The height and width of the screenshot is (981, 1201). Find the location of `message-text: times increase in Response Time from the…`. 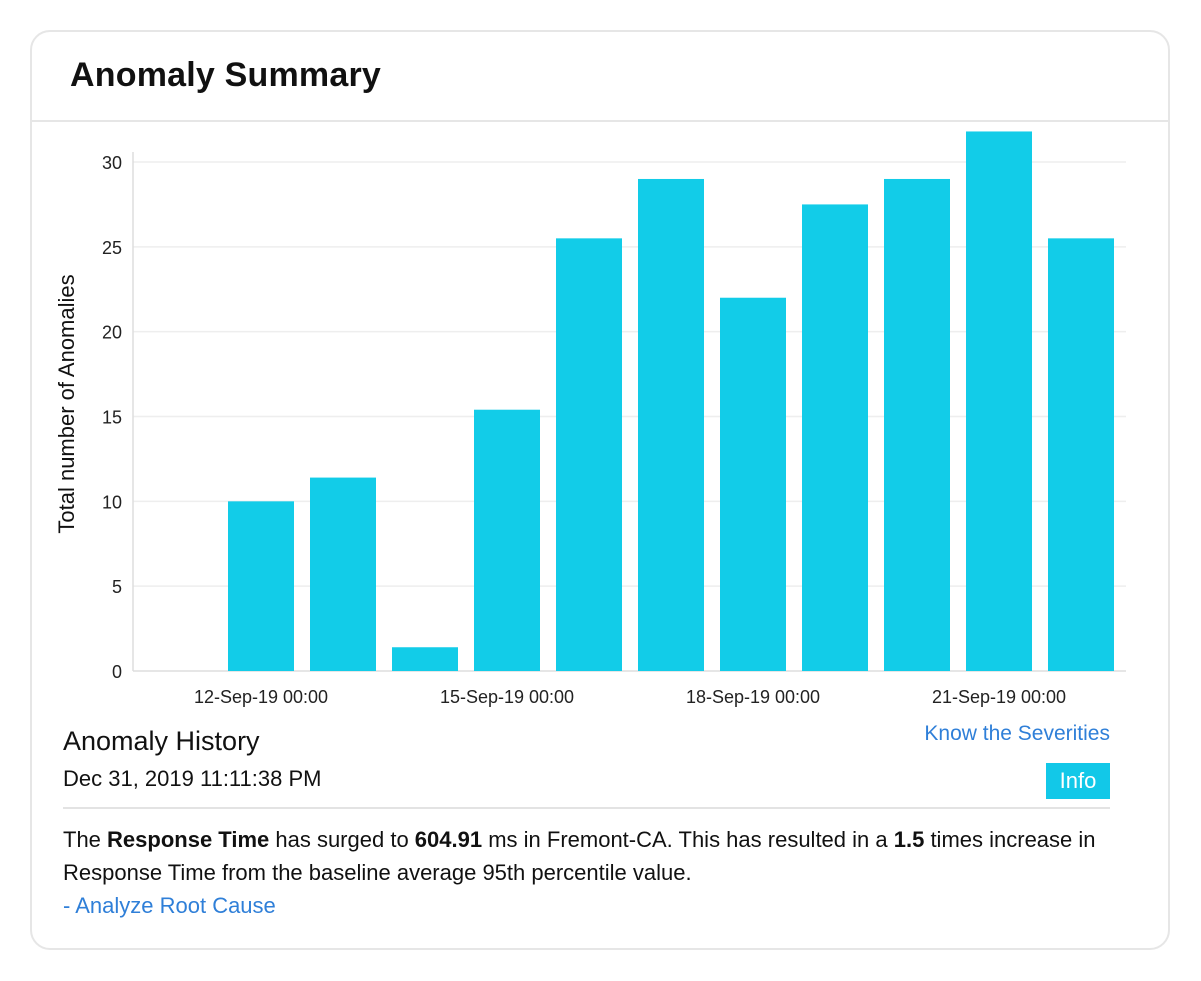

message-text: times increase in Response Time from the… is located at coordinates (579, 856).